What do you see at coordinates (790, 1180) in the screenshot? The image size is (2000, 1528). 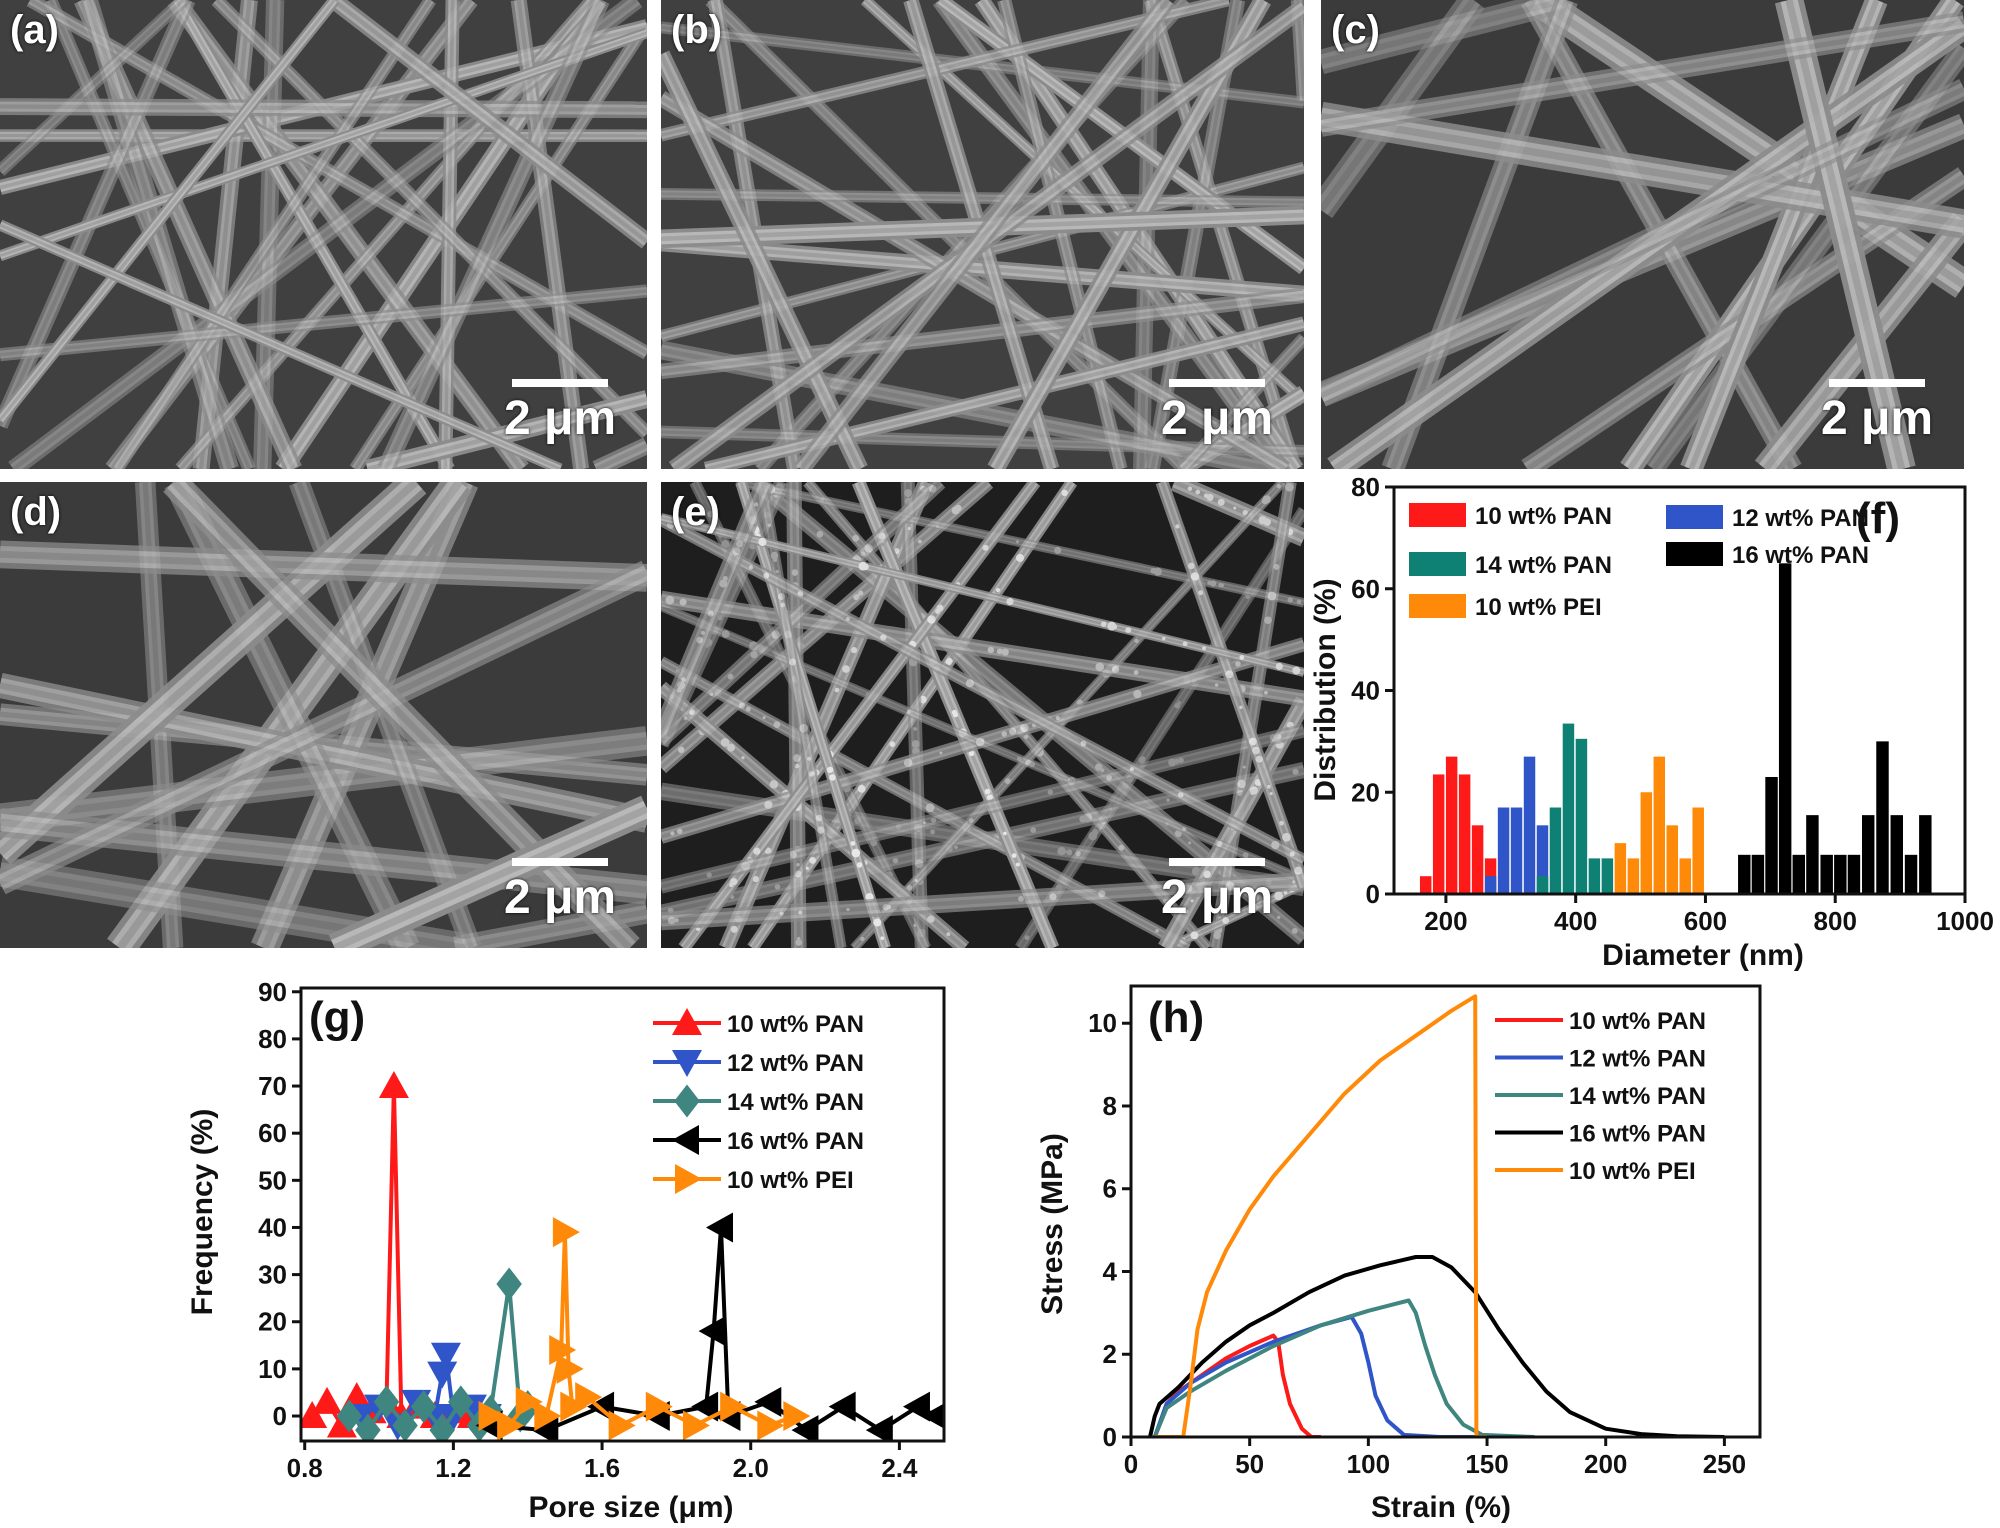 I see `legend-label: 10 wt% PEI` at bounding box center [790, 1180].